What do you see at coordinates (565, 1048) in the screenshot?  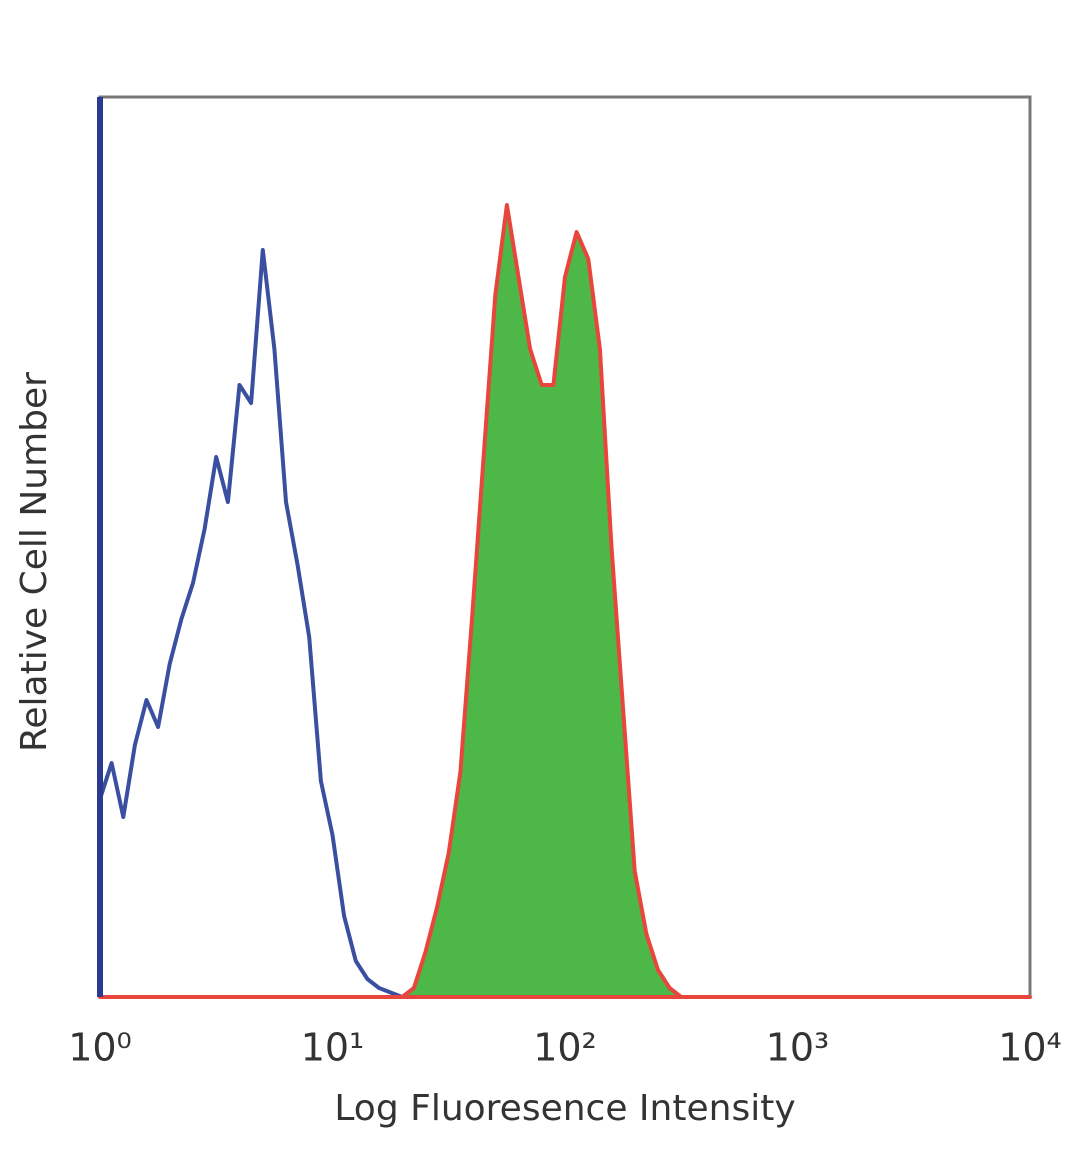 I see `x-tick-label: 10²` at bounding box center [565, 1048].